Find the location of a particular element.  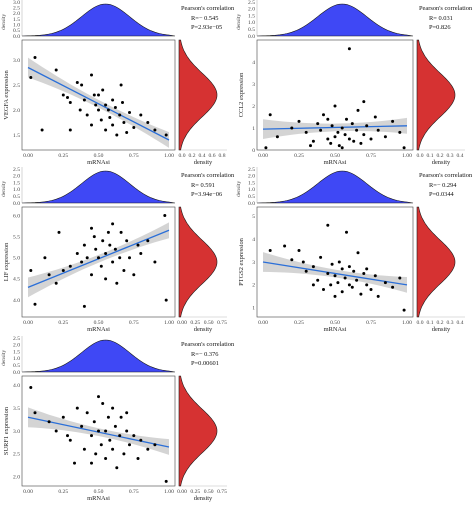

x-tick-label: 0.00 is located at coordinates (28, 323).